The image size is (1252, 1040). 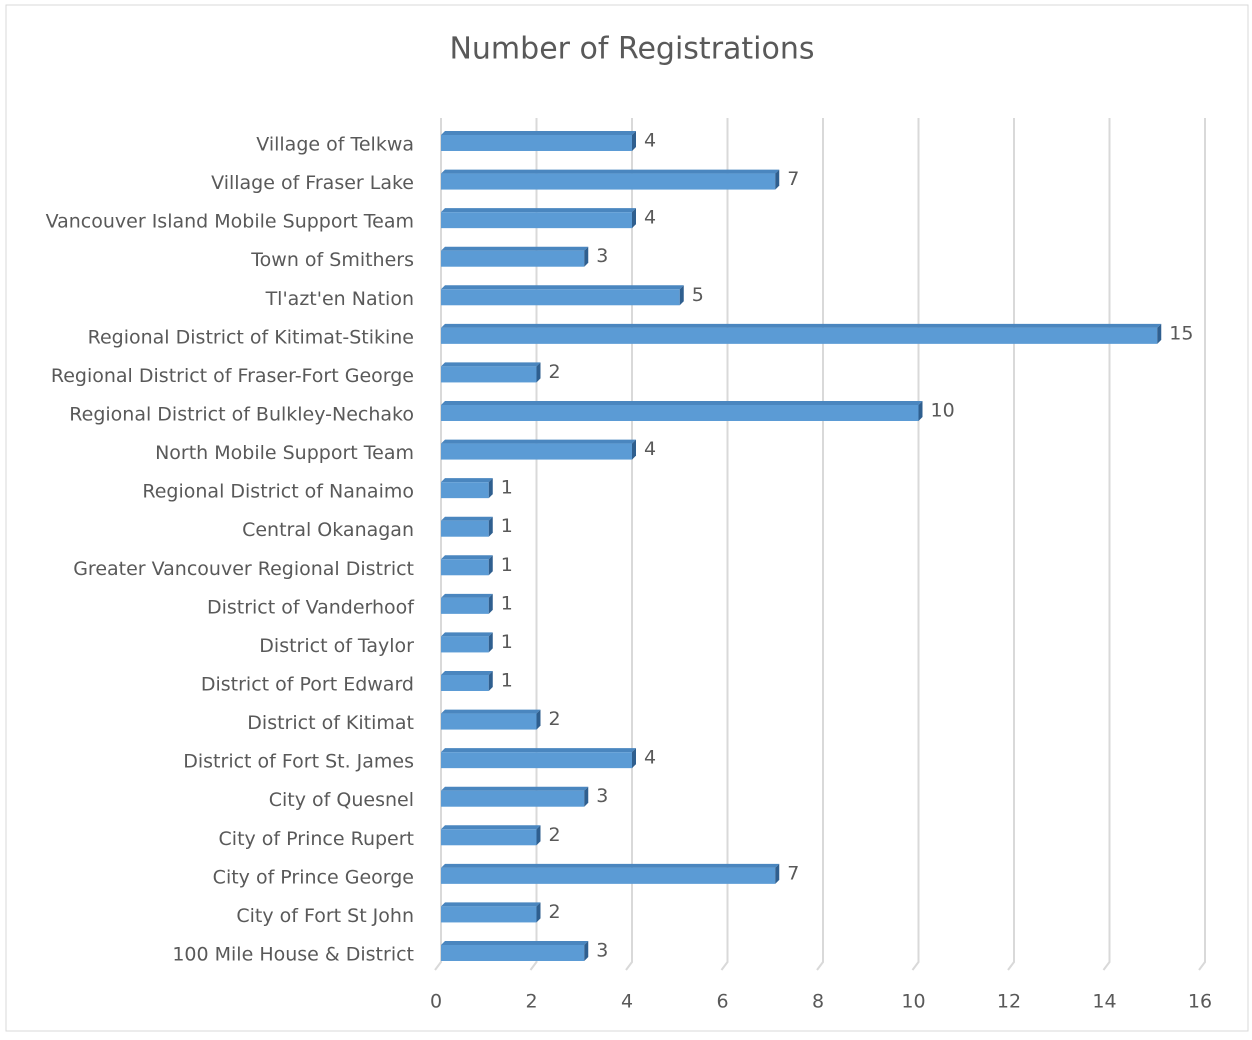 I want to click on x-tick-label: 8, so click(x=818, y=1002).